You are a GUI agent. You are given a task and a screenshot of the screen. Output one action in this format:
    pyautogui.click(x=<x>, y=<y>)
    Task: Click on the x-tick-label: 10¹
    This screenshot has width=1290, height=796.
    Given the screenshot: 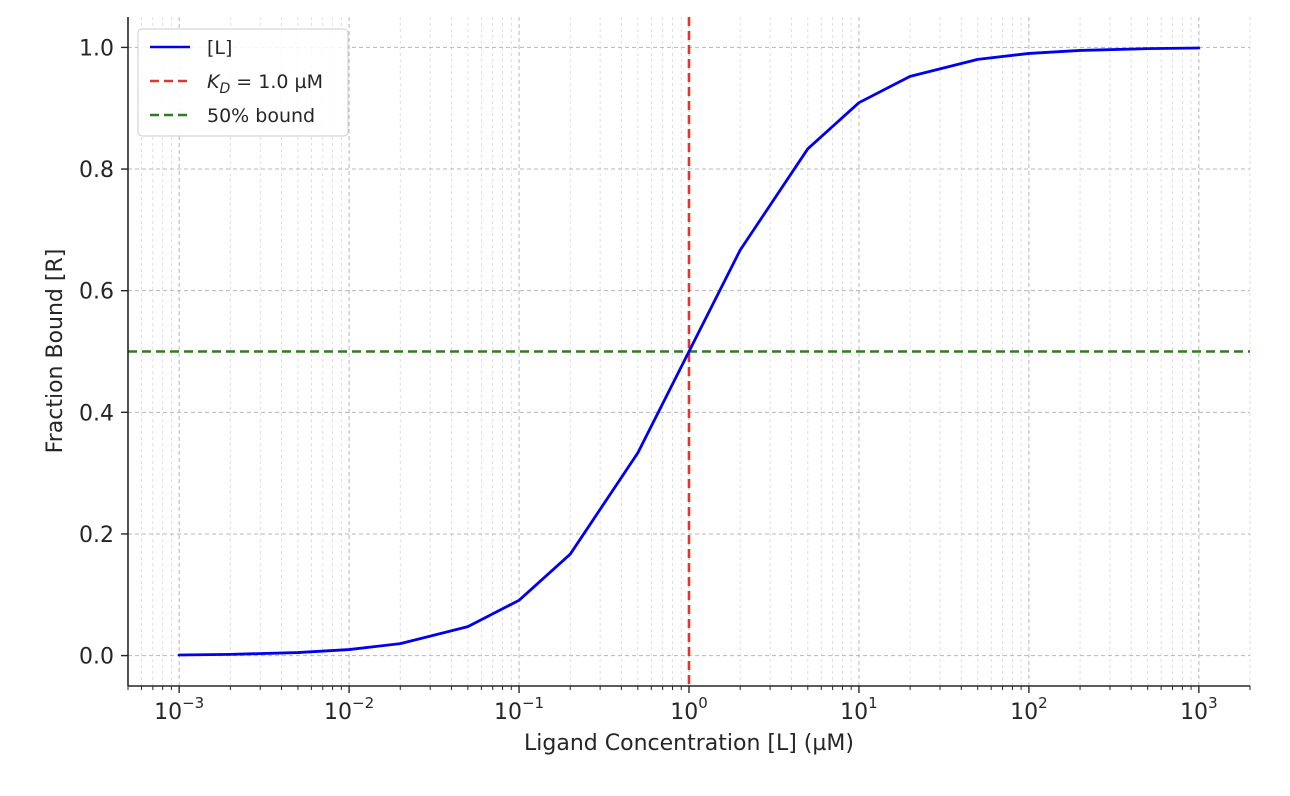 What is the action you would take?
    pyautogui.click(x=859, y=709)
    